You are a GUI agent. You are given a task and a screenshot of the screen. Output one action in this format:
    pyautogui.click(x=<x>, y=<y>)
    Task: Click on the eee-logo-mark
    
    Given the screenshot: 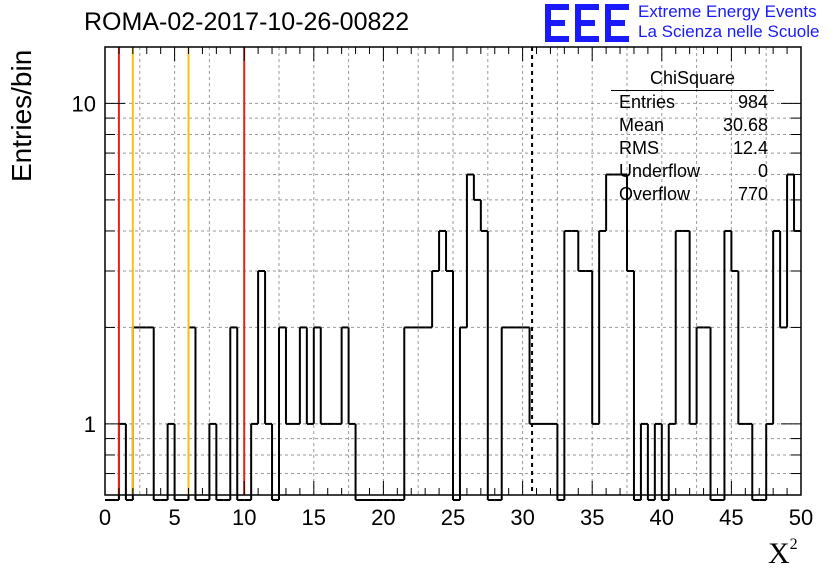 What is the action you would take?
    pyautogui.click(x=587, y=23)
    